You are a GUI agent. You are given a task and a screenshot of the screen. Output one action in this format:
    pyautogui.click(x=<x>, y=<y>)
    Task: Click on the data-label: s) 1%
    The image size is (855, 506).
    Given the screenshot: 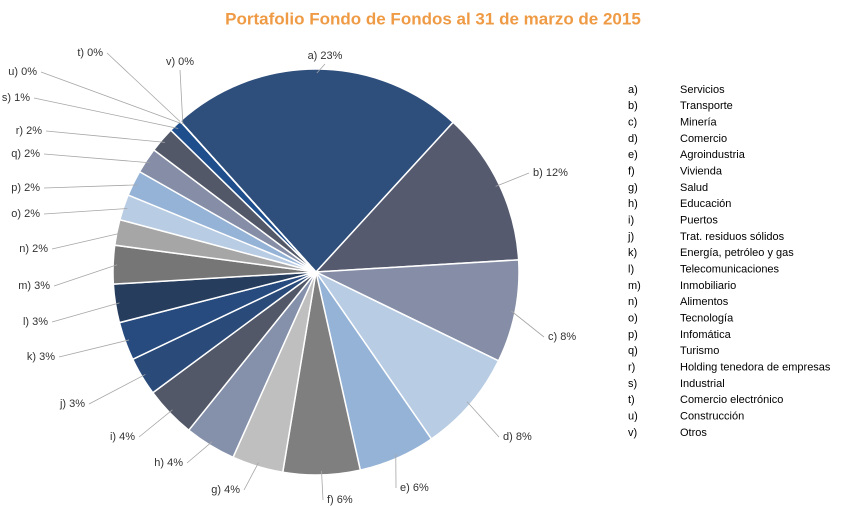 What is the action you would take?
    pyautogui.click(x=16, y=98)
    